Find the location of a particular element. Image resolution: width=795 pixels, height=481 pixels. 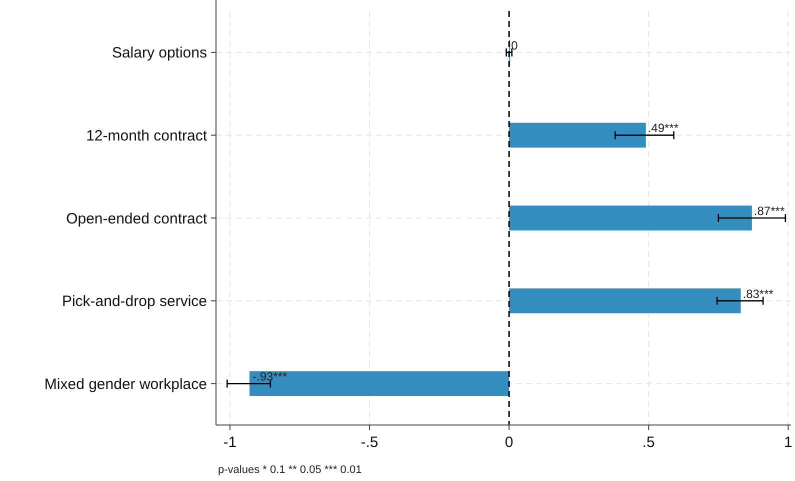

data-label: -.93*** is located at coordinates (270, 377).